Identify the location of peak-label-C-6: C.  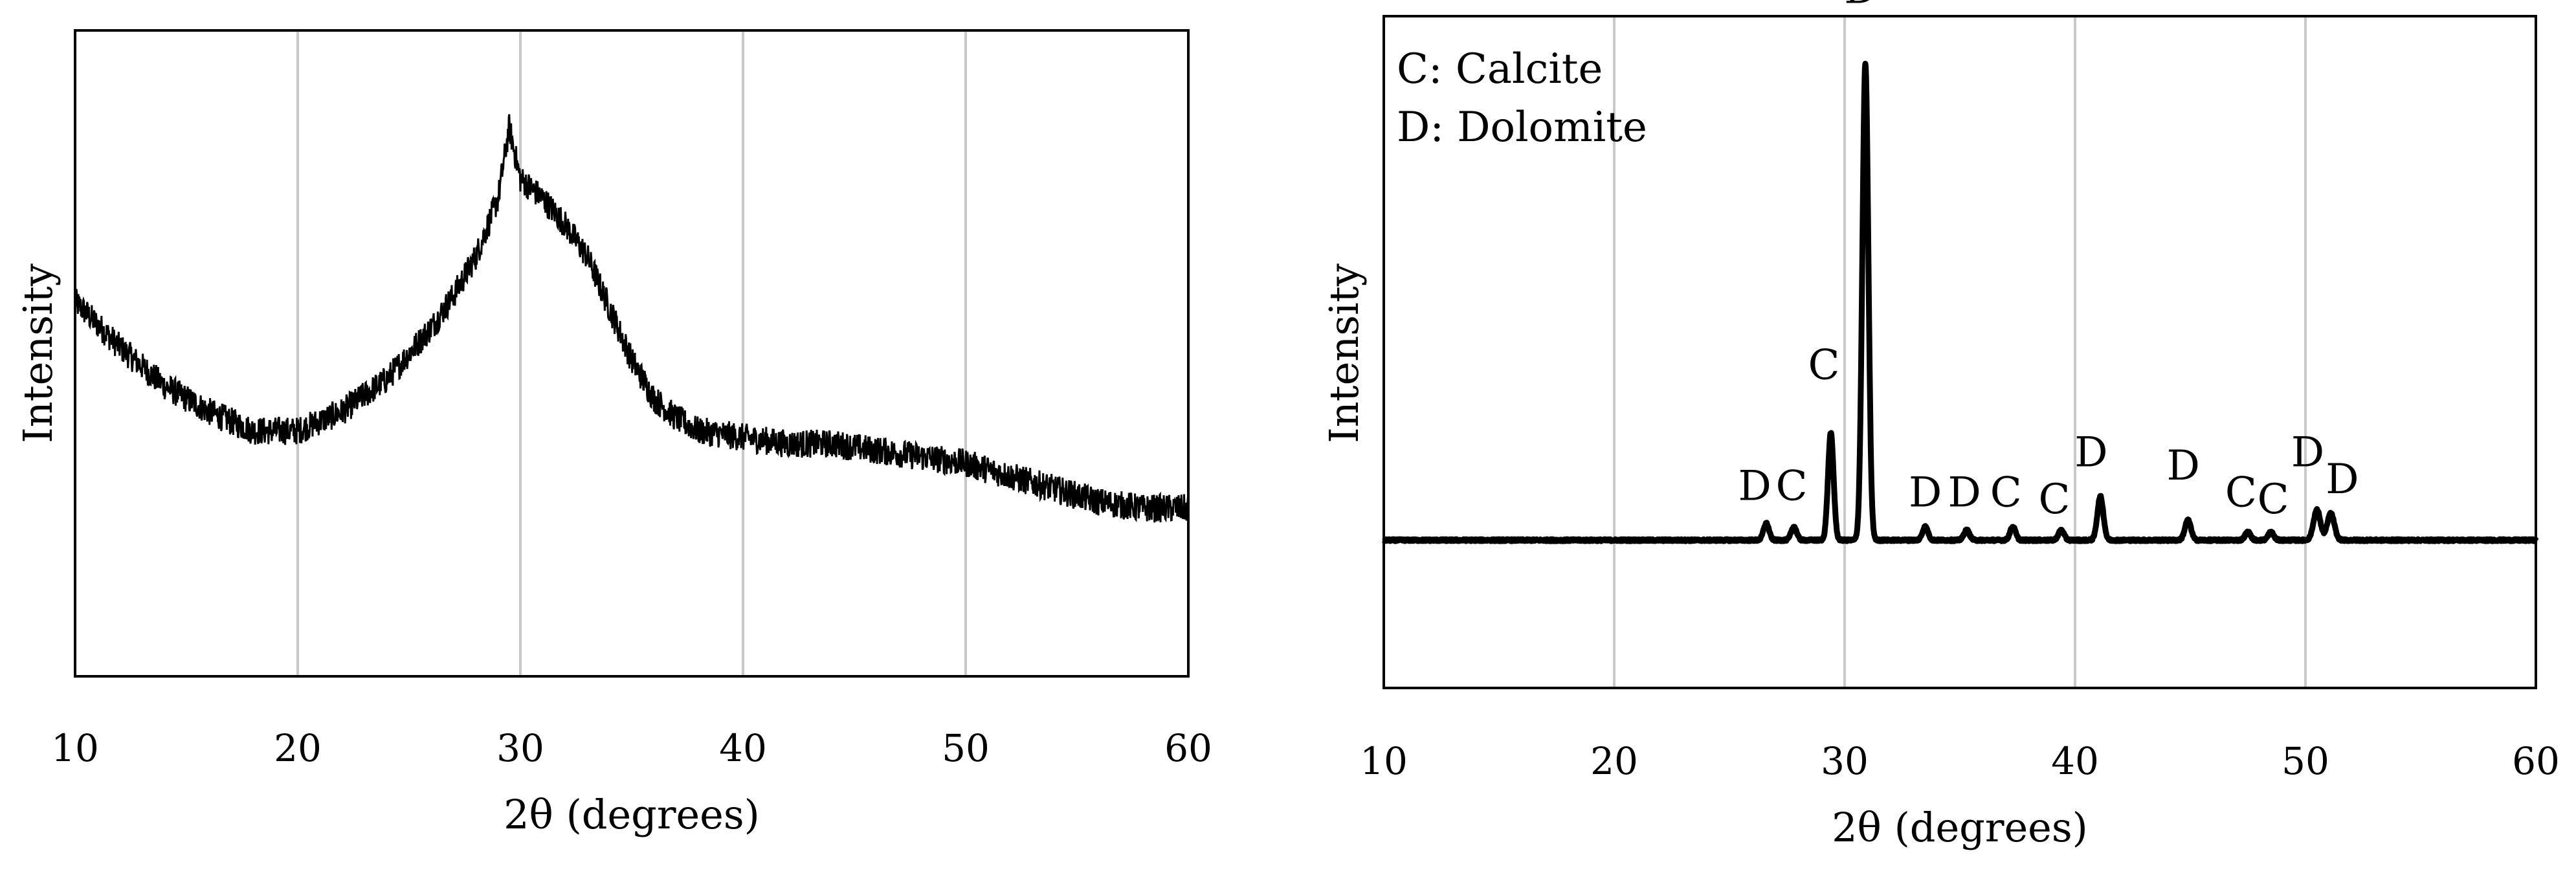
(2006, 493).